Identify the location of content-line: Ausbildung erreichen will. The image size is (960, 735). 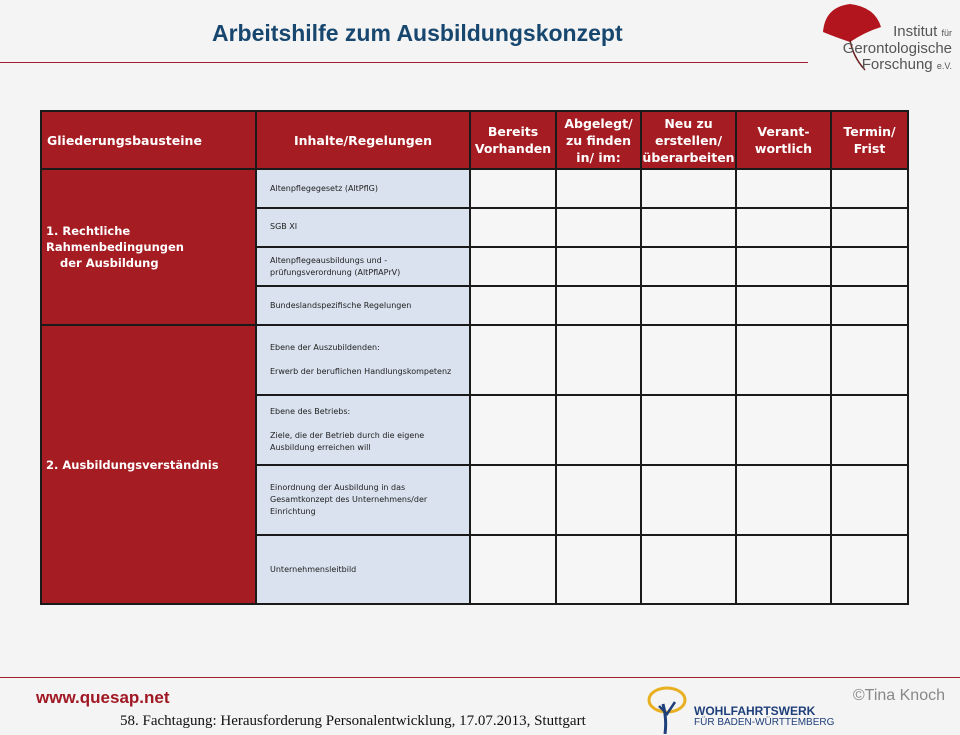
(320, 447).